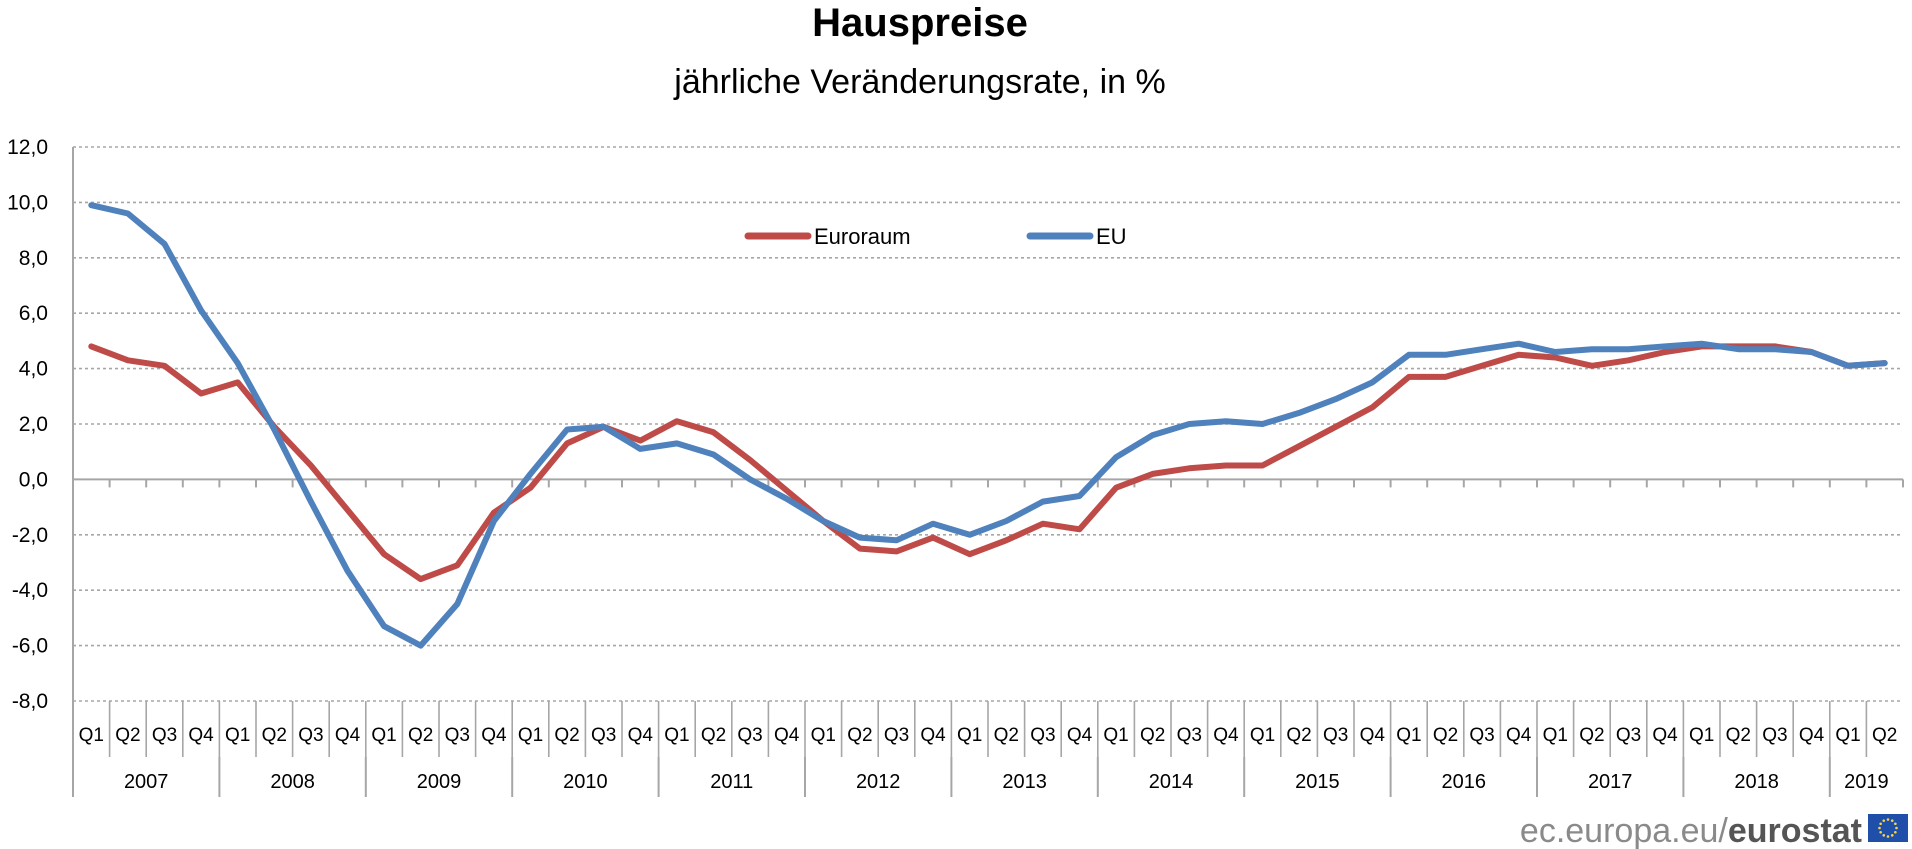 This screenshot has height=849, width=1912. I want to click on y-tick-label: 10,0, so click(27, 202).